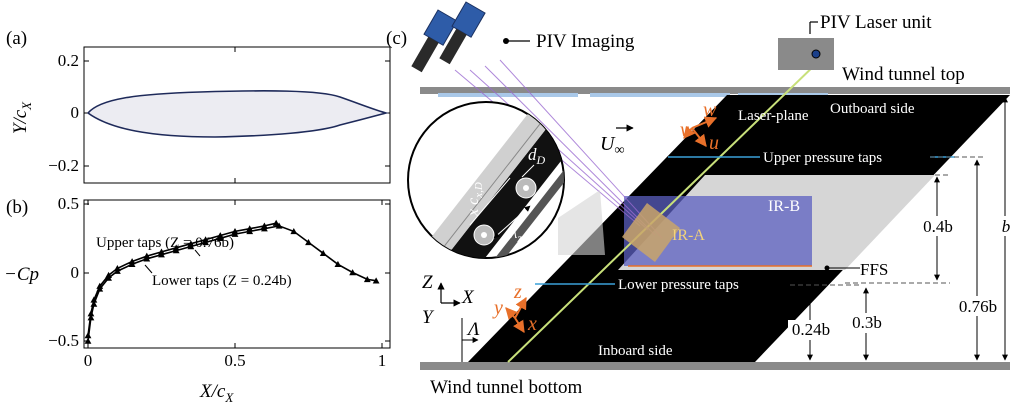 The height and width of the screenshot is (412, 1015). I want to click on dre-chord-pos: xcx,D, so click(475, 199).